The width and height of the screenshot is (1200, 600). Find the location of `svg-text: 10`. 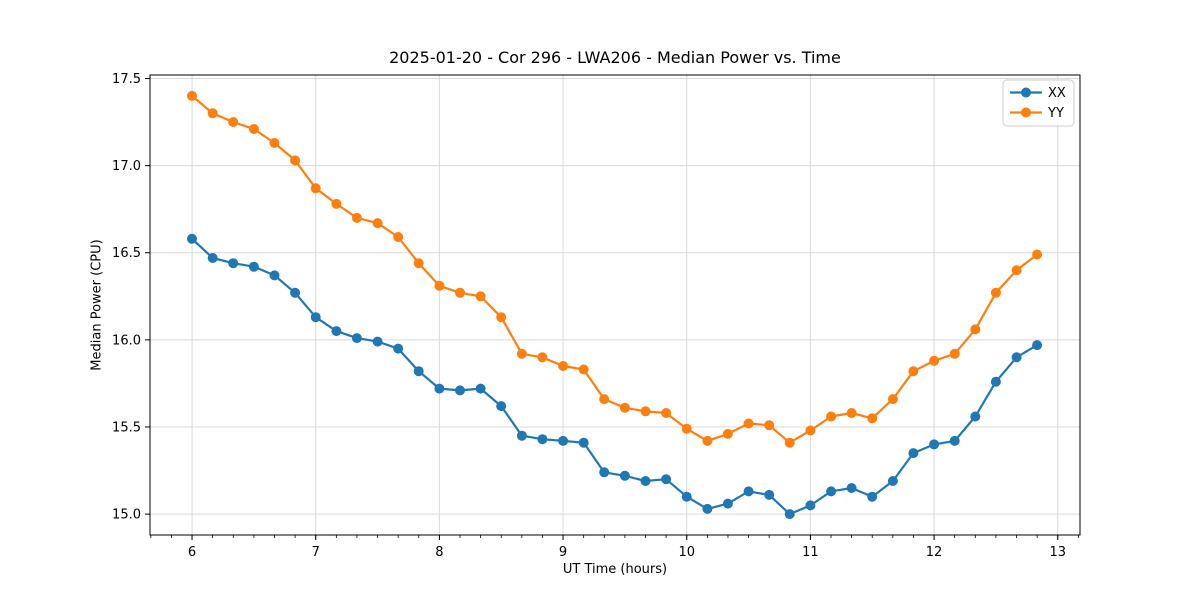

svg-text: 10 is located at coordinates (686, 552).